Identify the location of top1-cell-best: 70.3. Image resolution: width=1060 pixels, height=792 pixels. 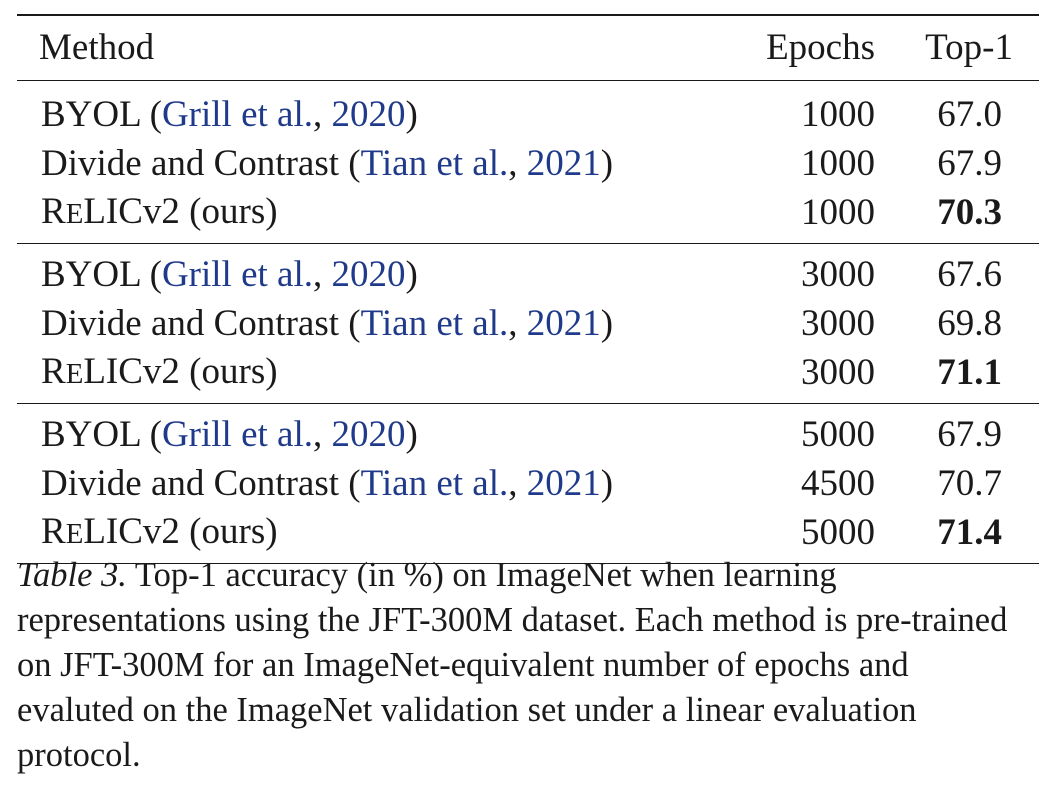
(969, 212).